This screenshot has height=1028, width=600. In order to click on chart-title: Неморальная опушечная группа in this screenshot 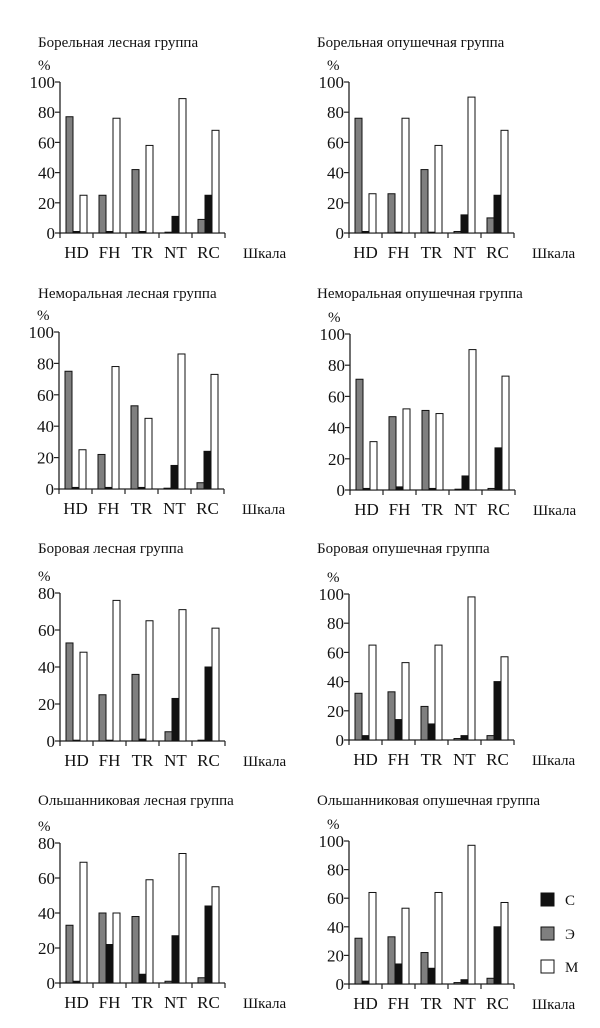, I will do `click(420, 294)`.